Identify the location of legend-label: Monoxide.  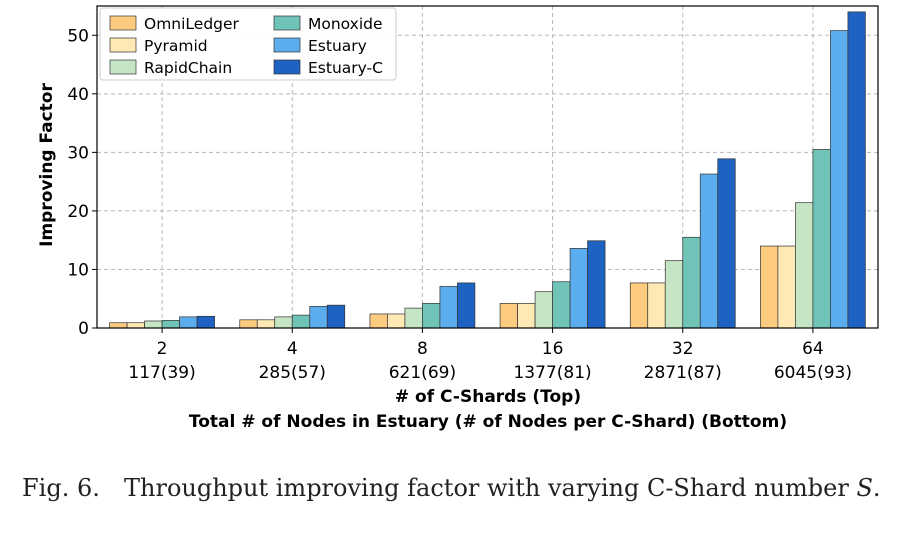
(345, 24).